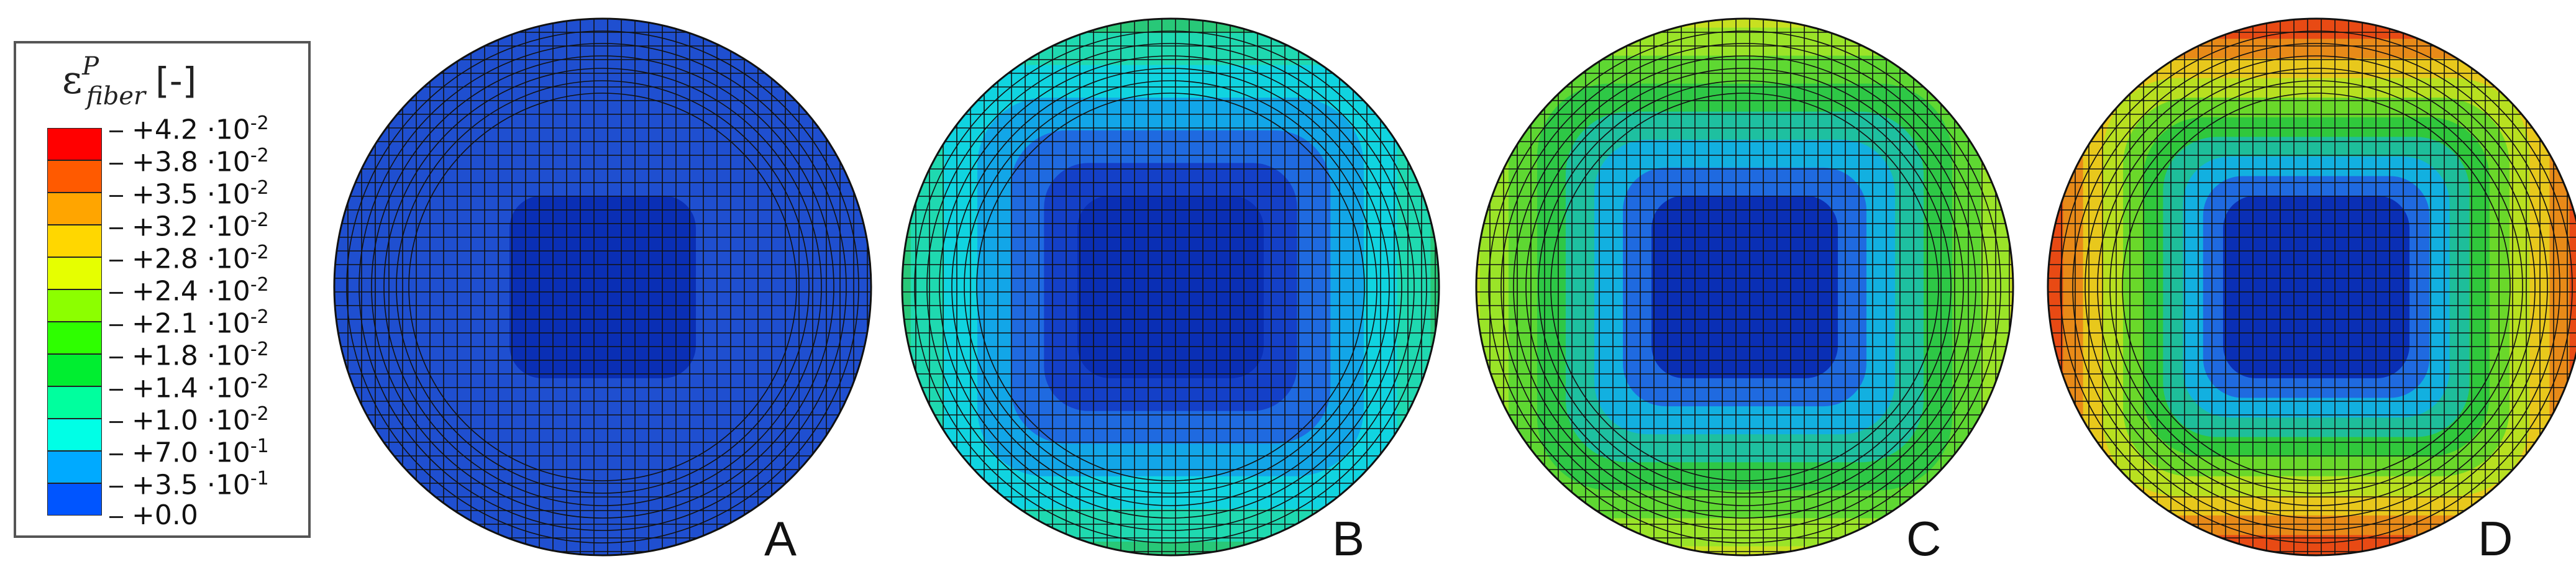 Image resolution: width=2576 pixels, height=582 pixels. Describe the element at coordinates (165, 291) in the screenshot. I see `legend-value: +2.4` at that location.